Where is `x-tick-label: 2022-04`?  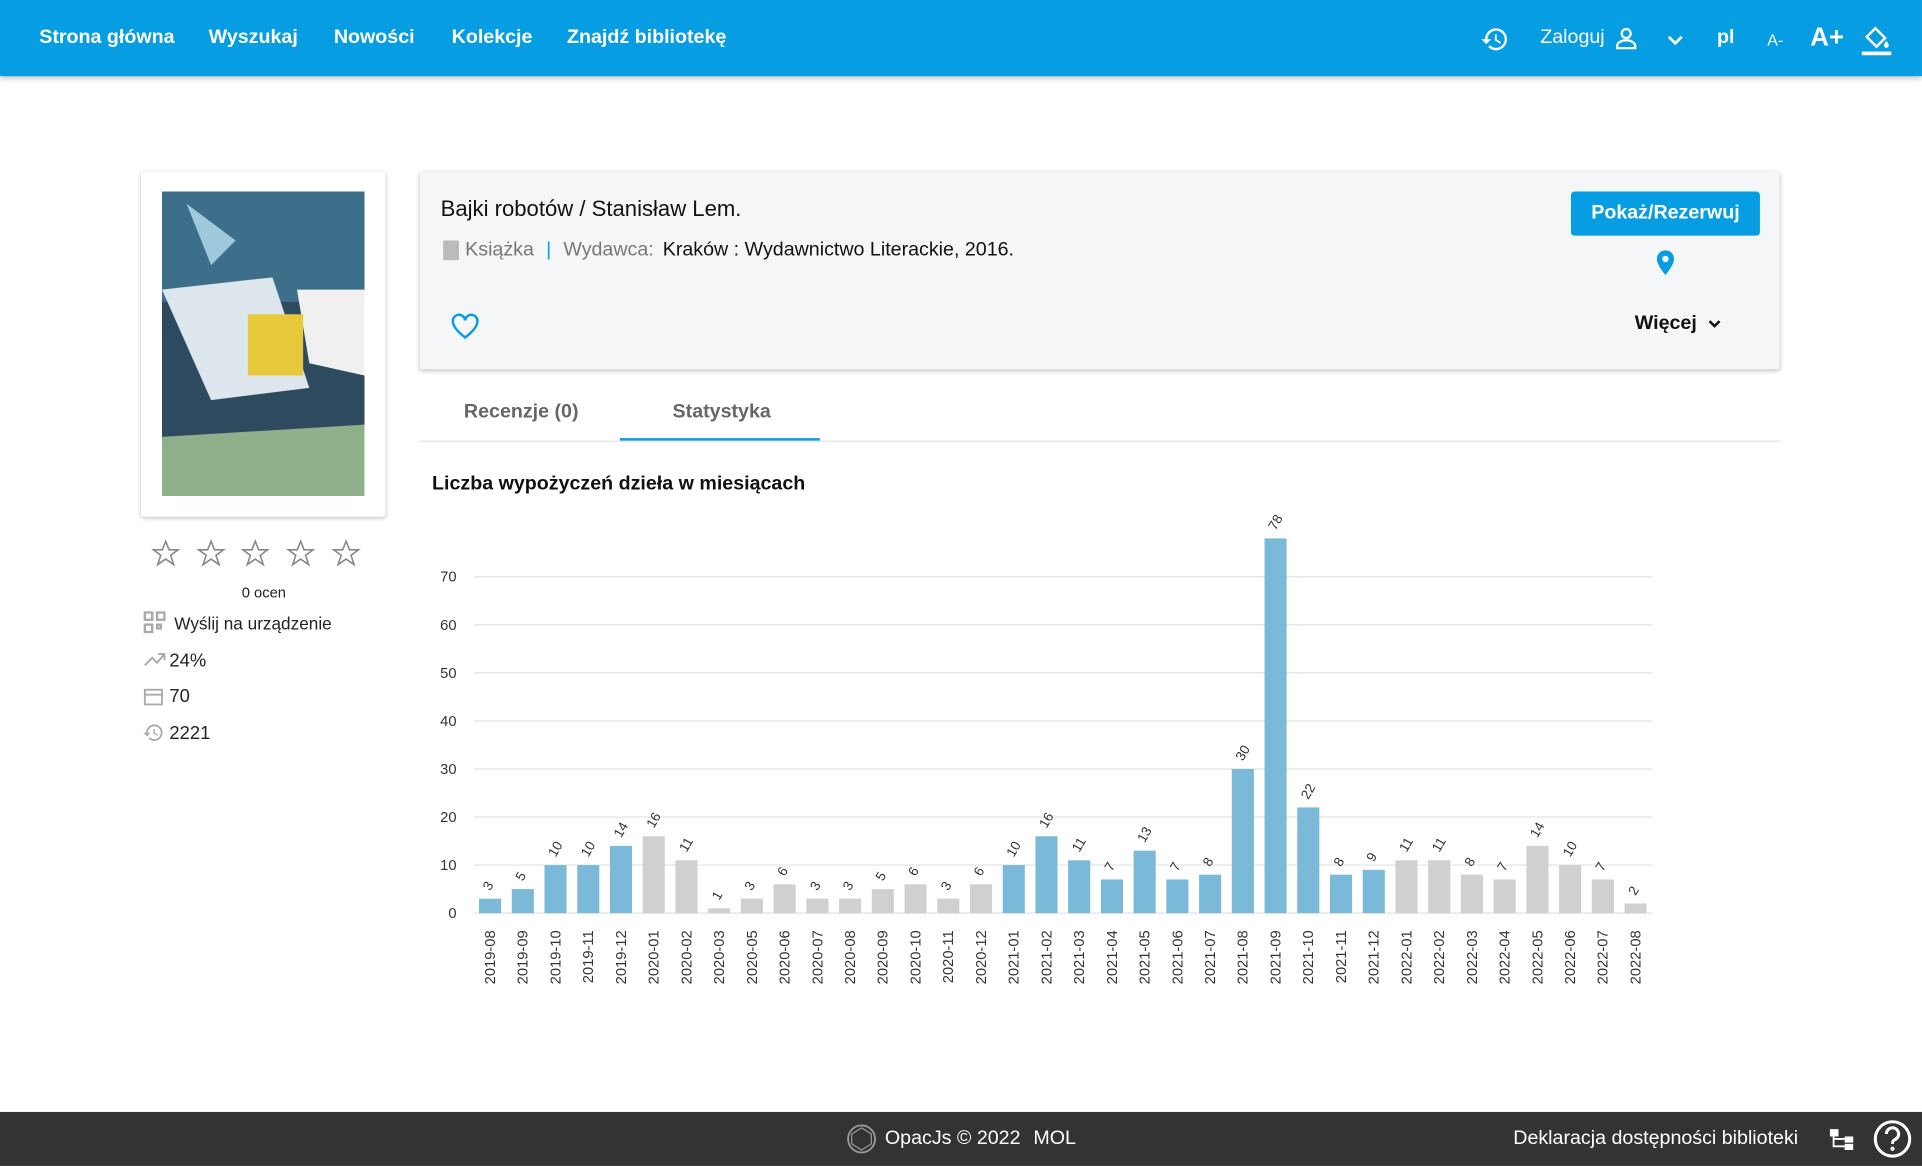
x-tick-label: 2022-04 is located at coordinates (1506, 957).